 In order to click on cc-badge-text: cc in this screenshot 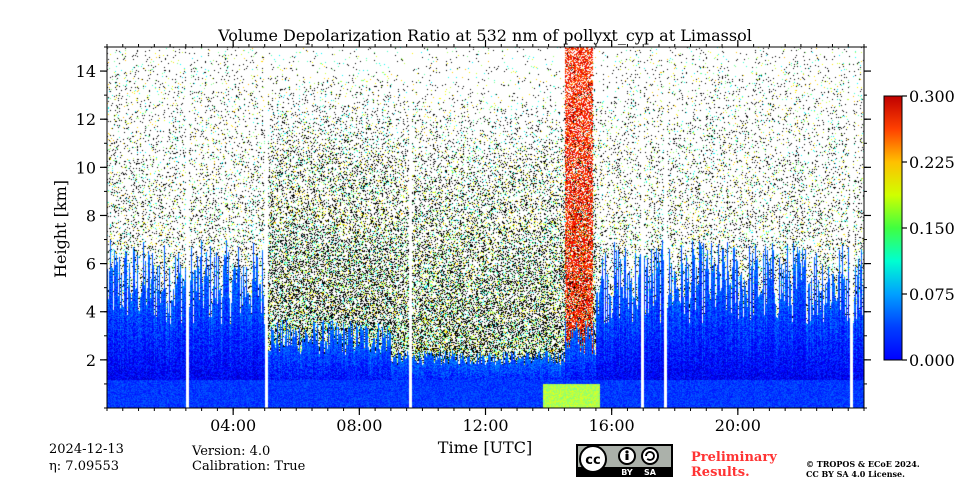, I will do `click(592, 460)`.